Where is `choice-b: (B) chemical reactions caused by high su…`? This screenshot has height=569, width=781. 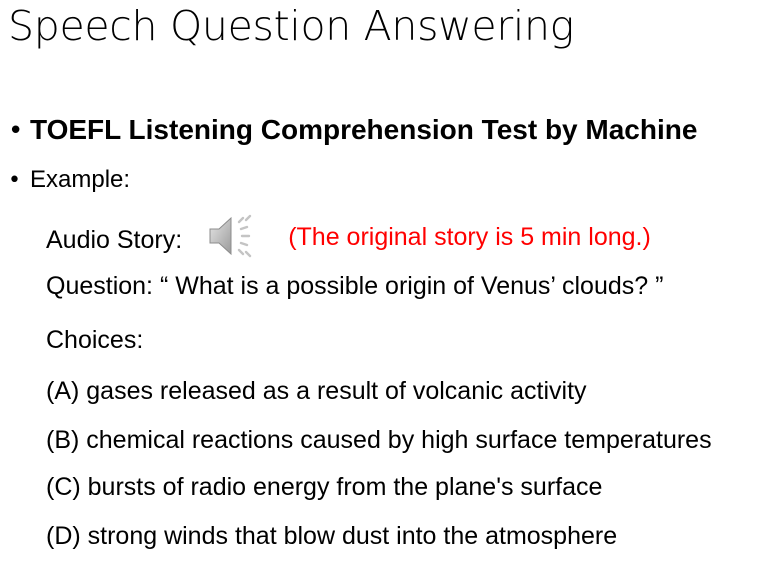 choice-b: (B) chemical reactions caused by high su… is located at coordinates (379, 440).